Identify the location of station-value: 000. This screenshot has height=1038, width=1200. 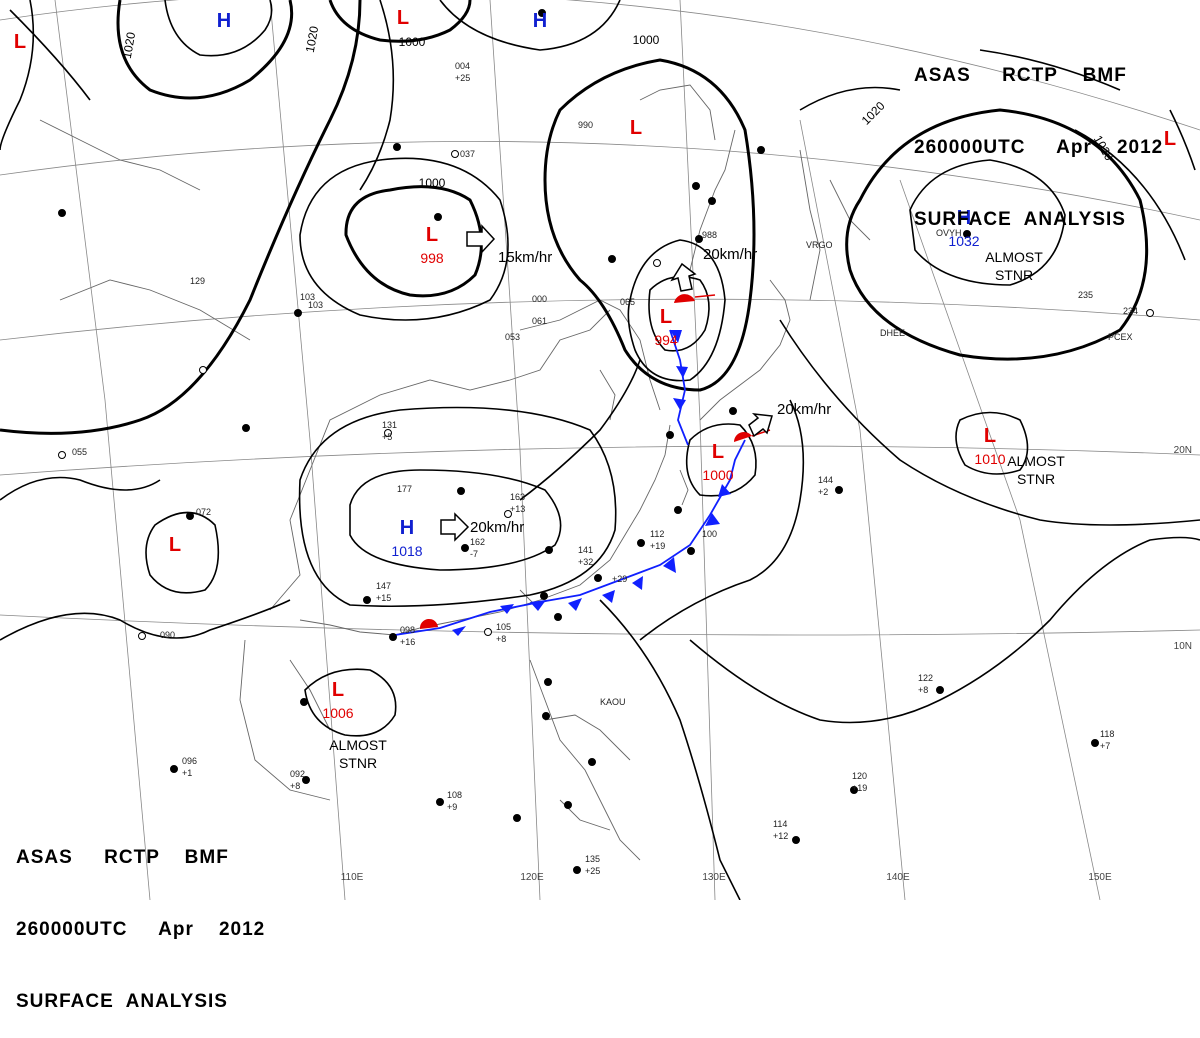
(539, 299).